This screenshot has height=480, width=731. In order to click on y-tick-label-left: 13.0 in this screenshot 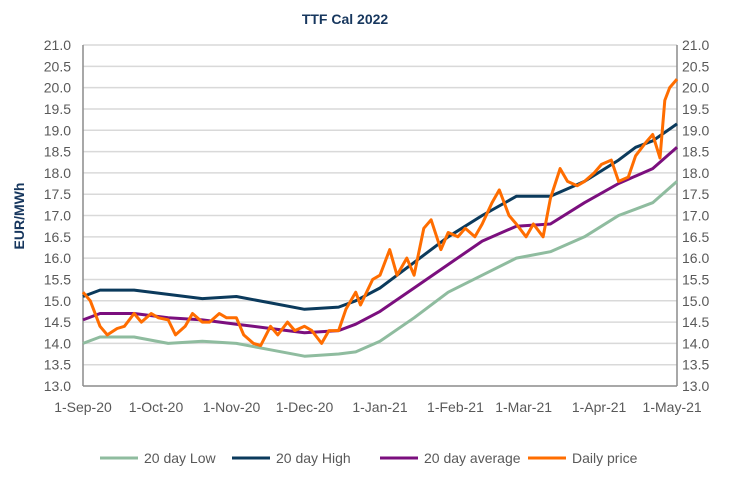, I will do `click(57, 386)`.